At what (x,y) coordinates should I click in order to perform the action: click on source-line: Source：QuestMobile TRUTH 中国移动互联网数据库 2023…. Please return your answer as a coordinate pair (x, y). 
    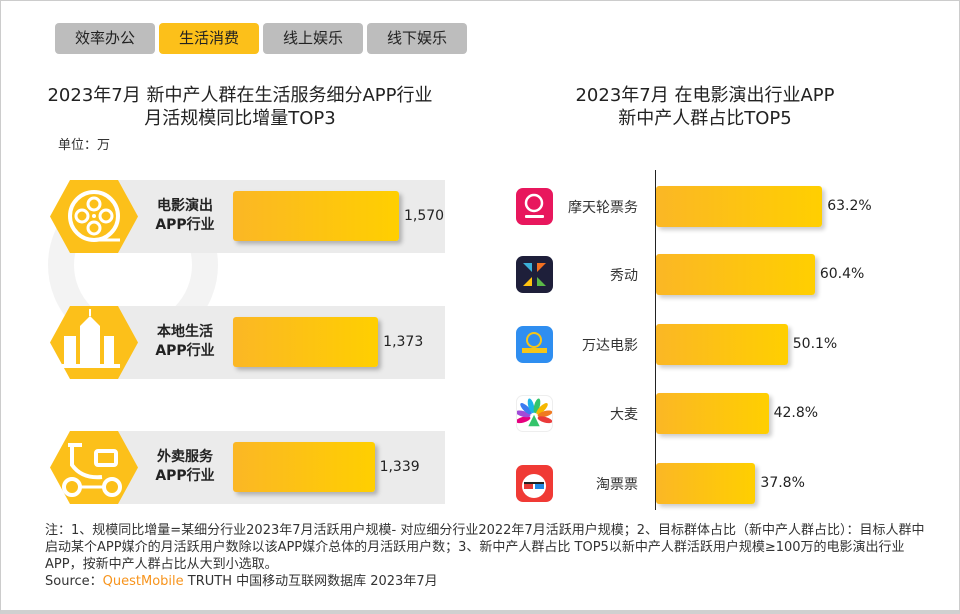
    Looking at the image, I should click on (485, 581).